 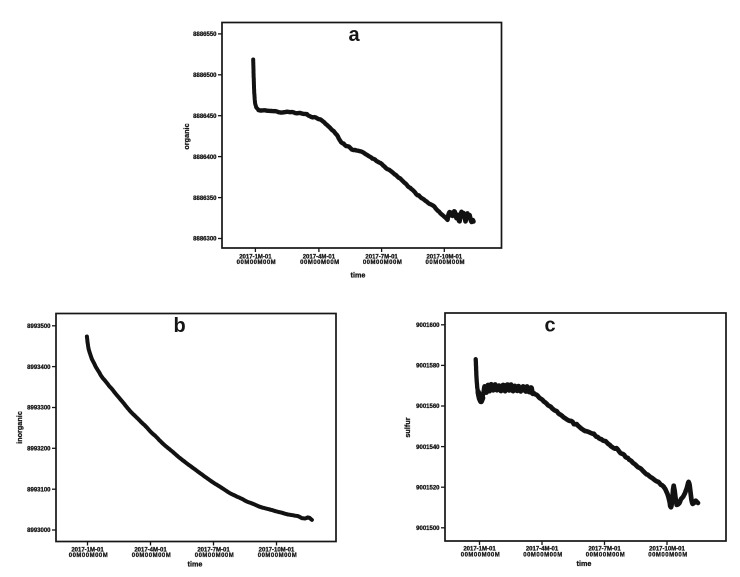 I want to click on svg-text: c, so click(x=549, y=326).